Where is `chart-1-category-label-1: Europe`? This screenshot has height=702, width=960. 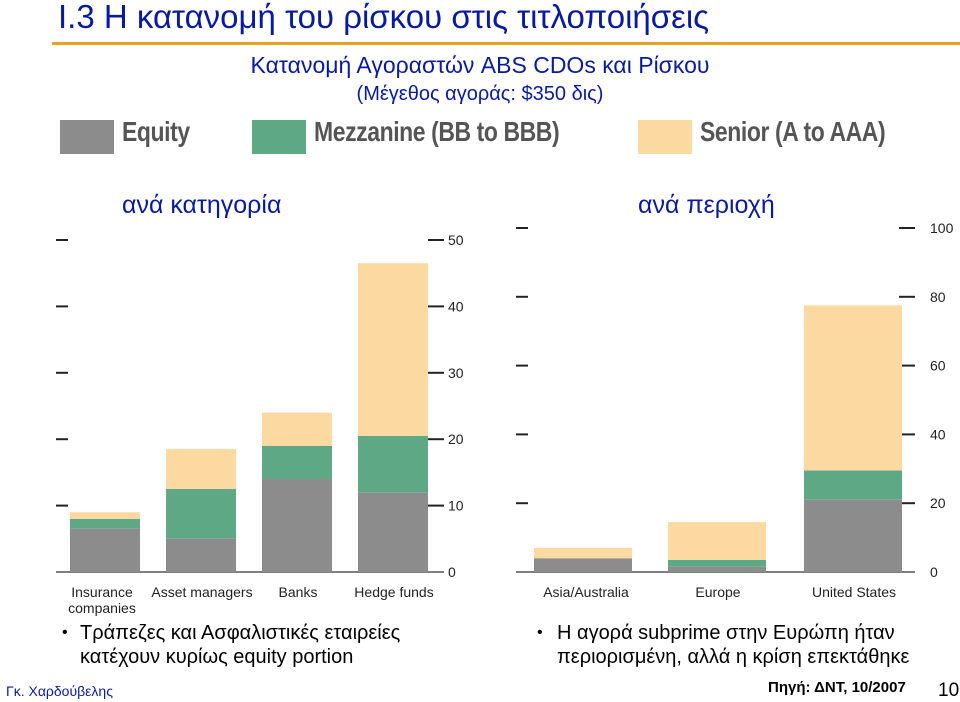
chart-1-category-label-1: Europe is located at coordinates (717, 592).